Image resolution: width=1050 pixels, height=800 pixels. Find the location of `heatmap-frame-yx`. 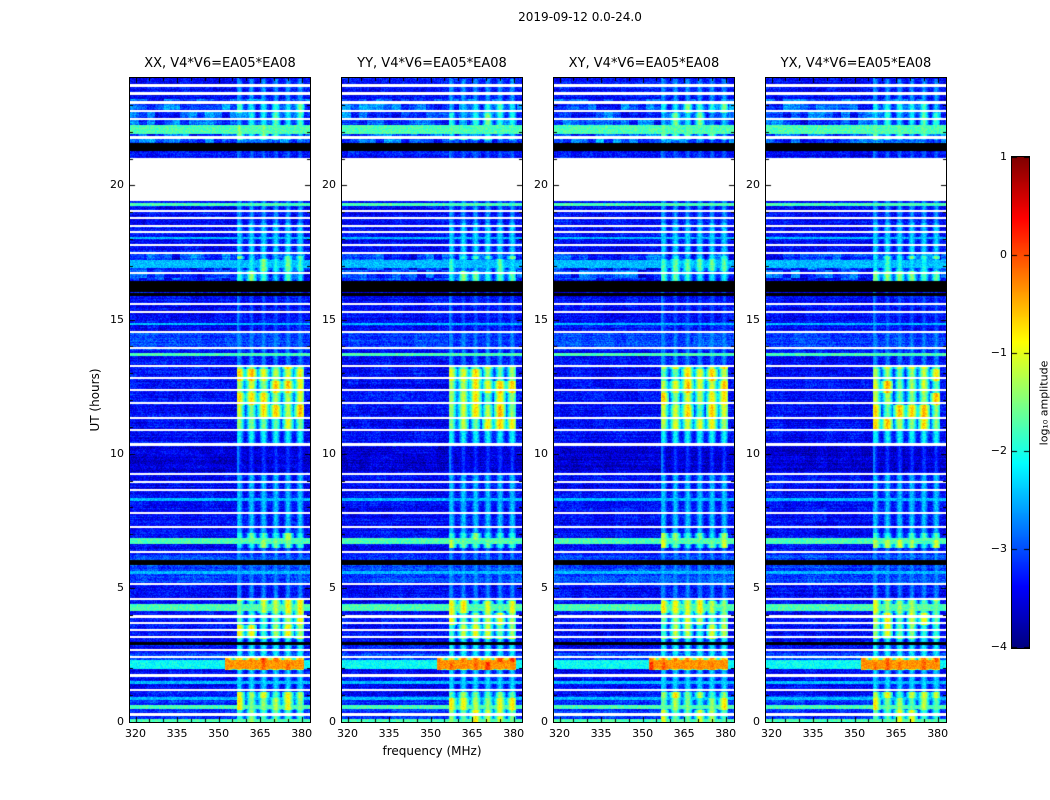

heatmap-frame-yx is located at coordinates (856, 400).